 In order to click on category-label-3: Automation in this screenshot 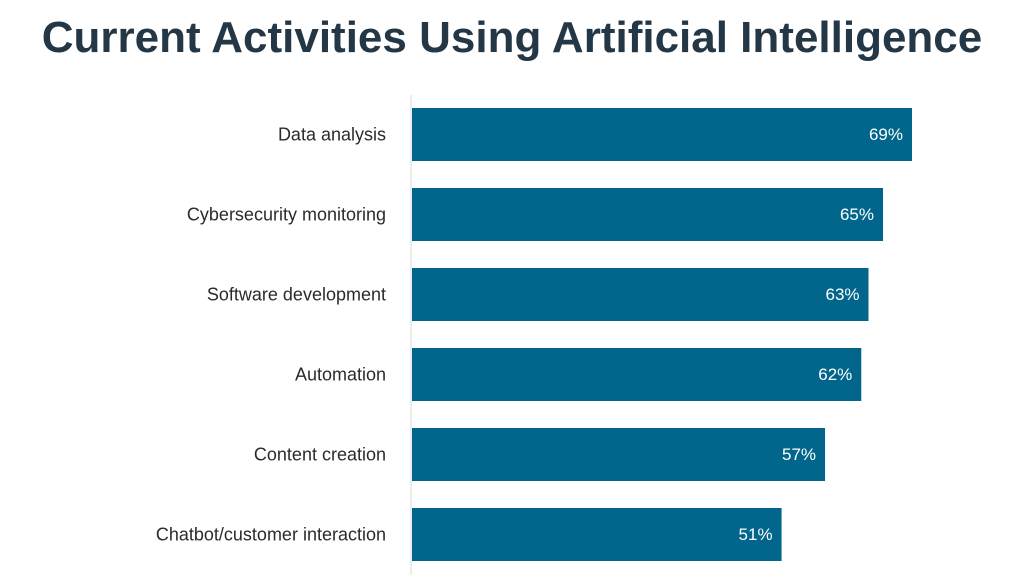, I will do `click(340, 375)`.